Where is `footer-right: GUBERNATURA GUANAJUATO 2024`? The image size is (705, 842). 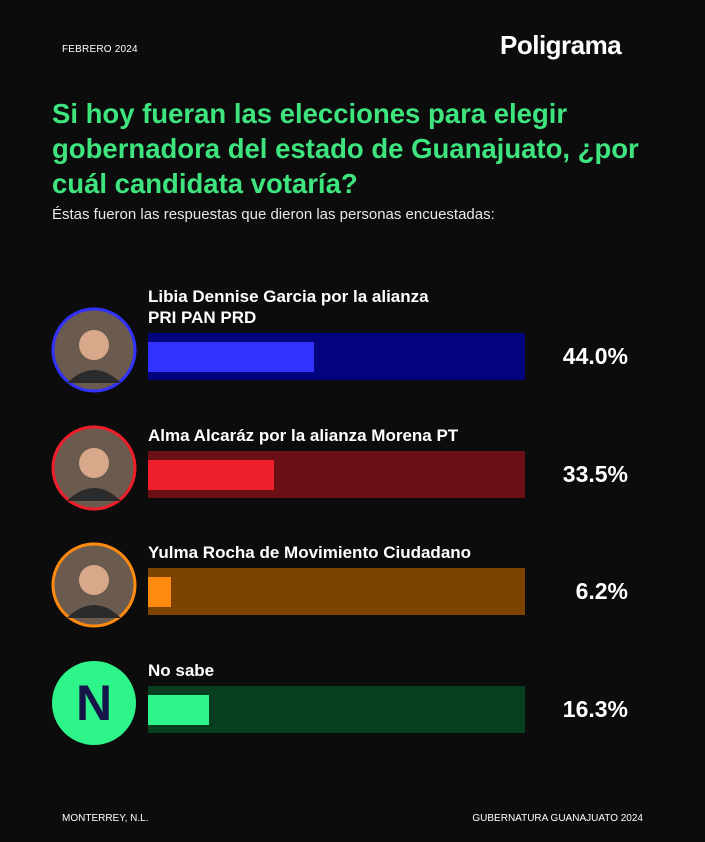 footer-right: GUBERNATURA GUANAJUATO 2024 is located at coordinates (557, 818).